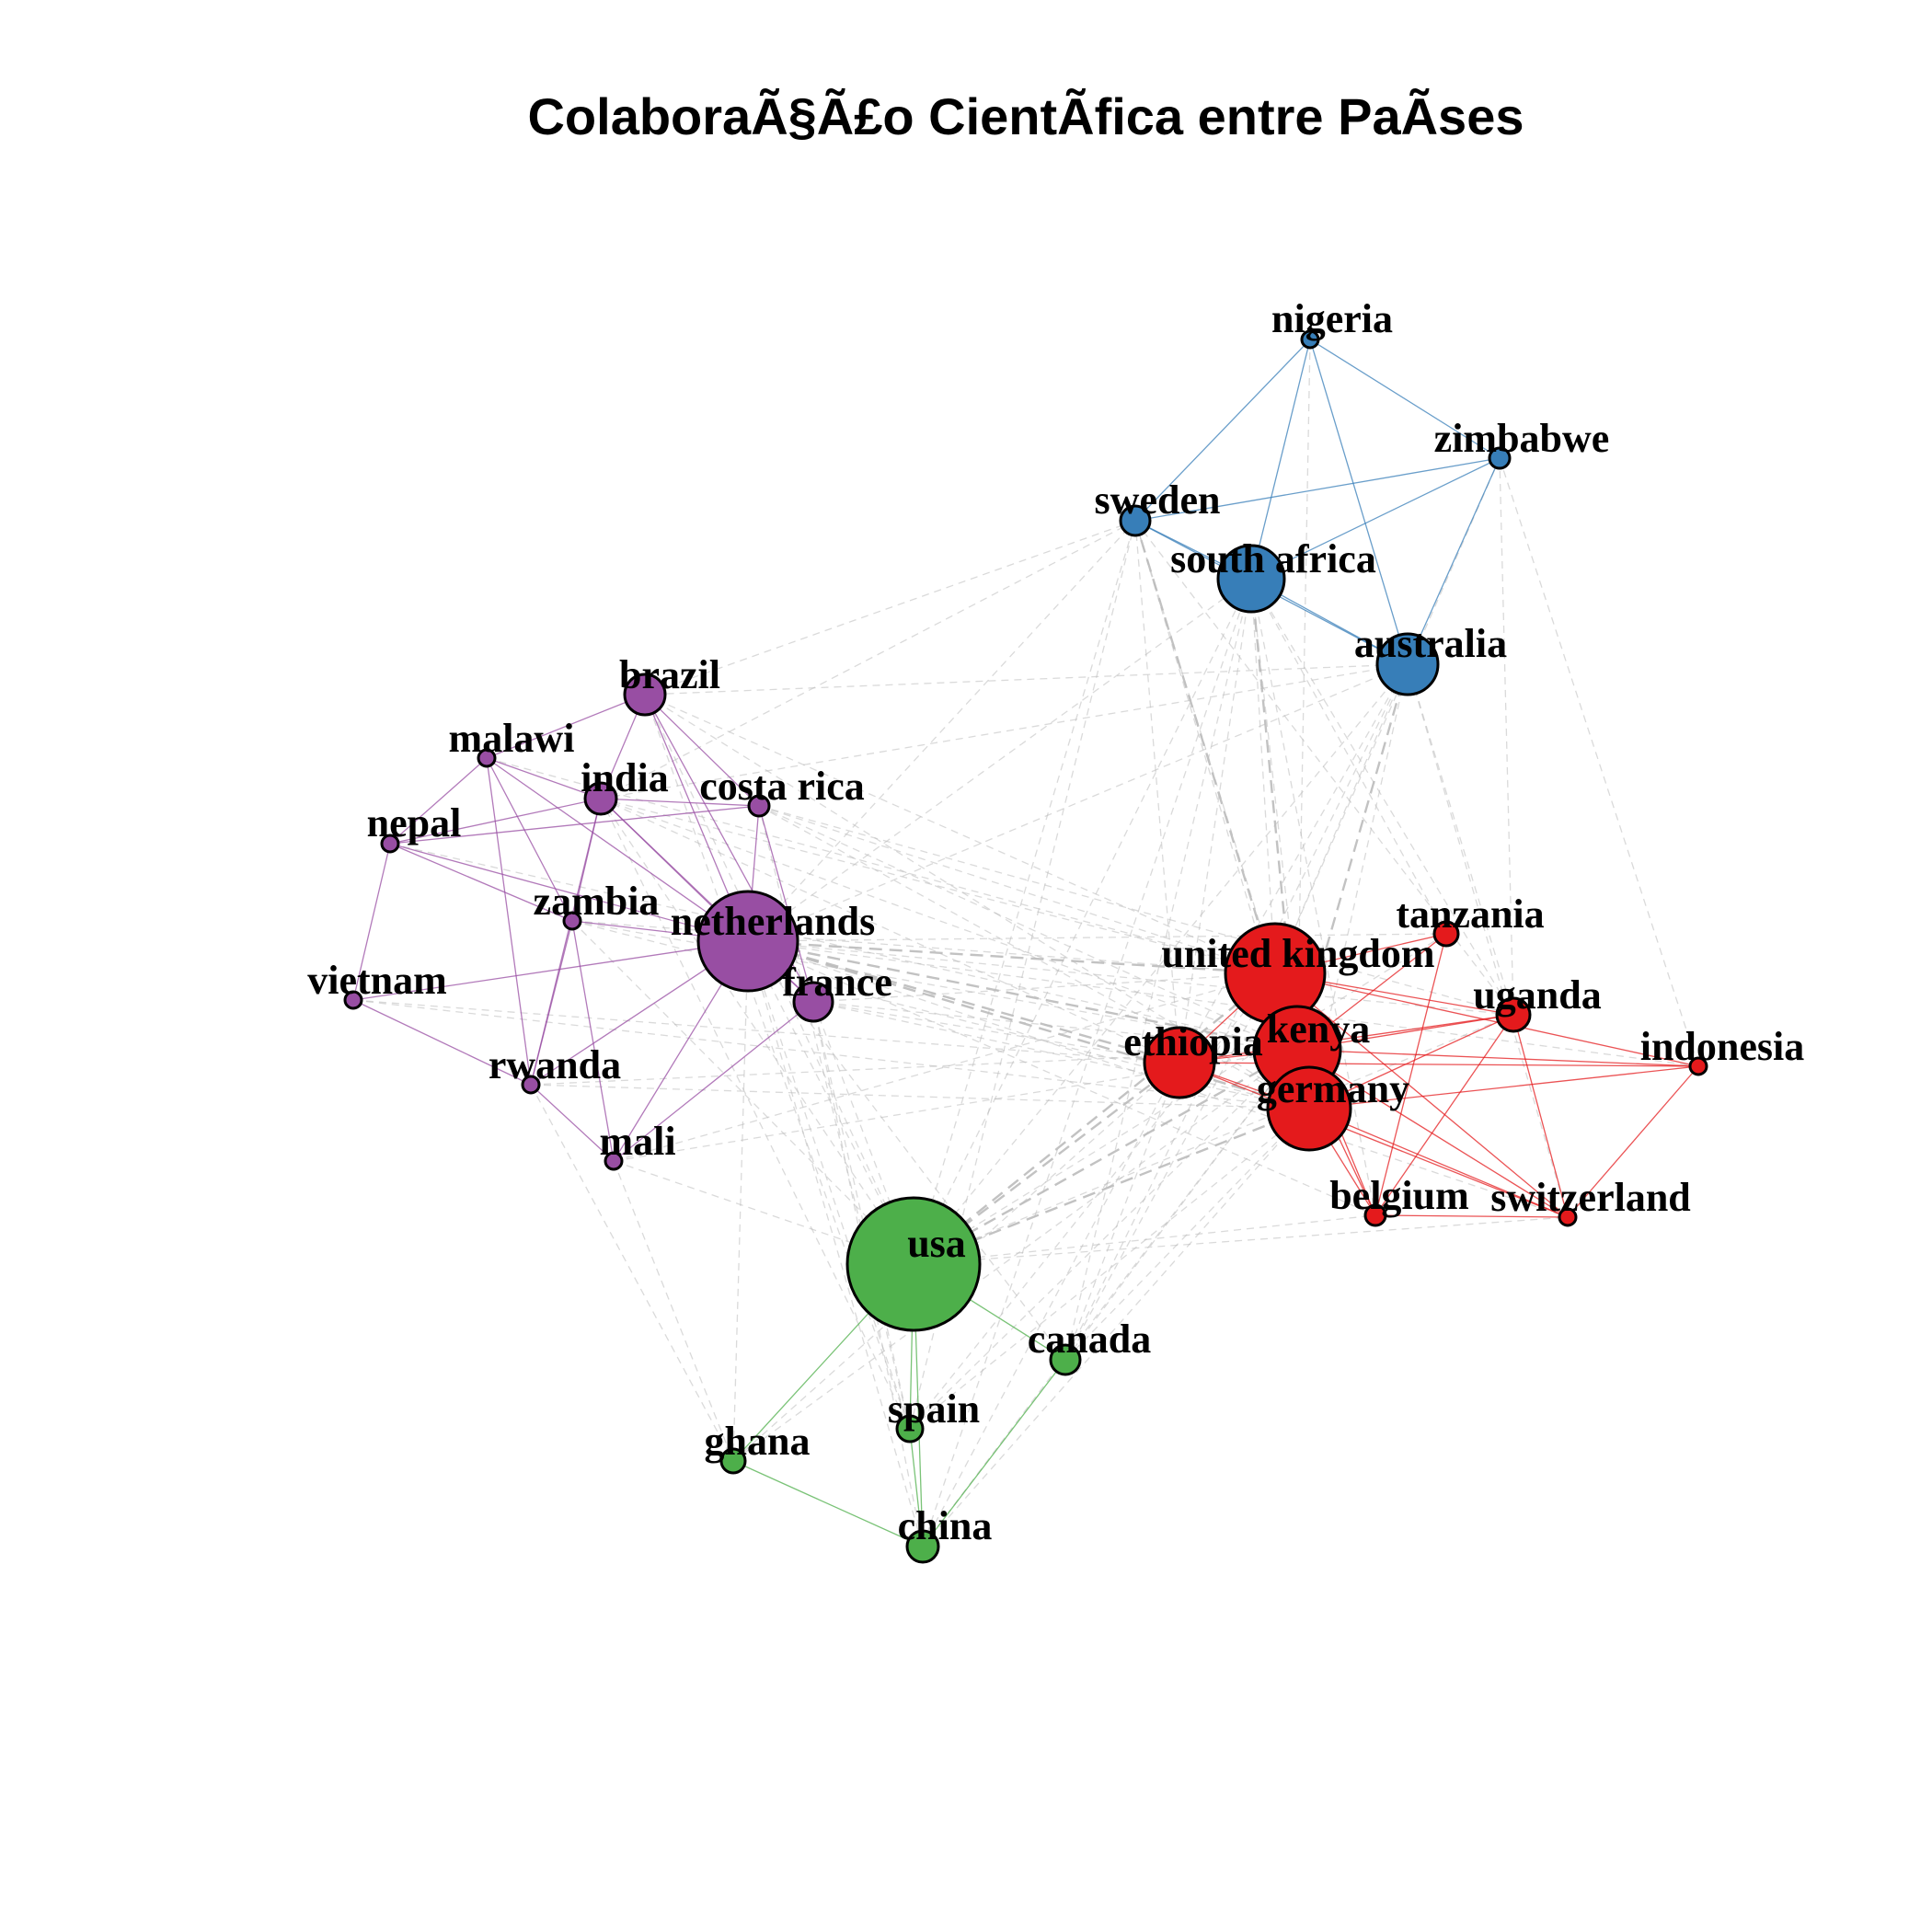 Image resolution: width=1932 pixels, height=1932 pixels. I want to click on edge-netherlands-ghana, so click(740, 1201).